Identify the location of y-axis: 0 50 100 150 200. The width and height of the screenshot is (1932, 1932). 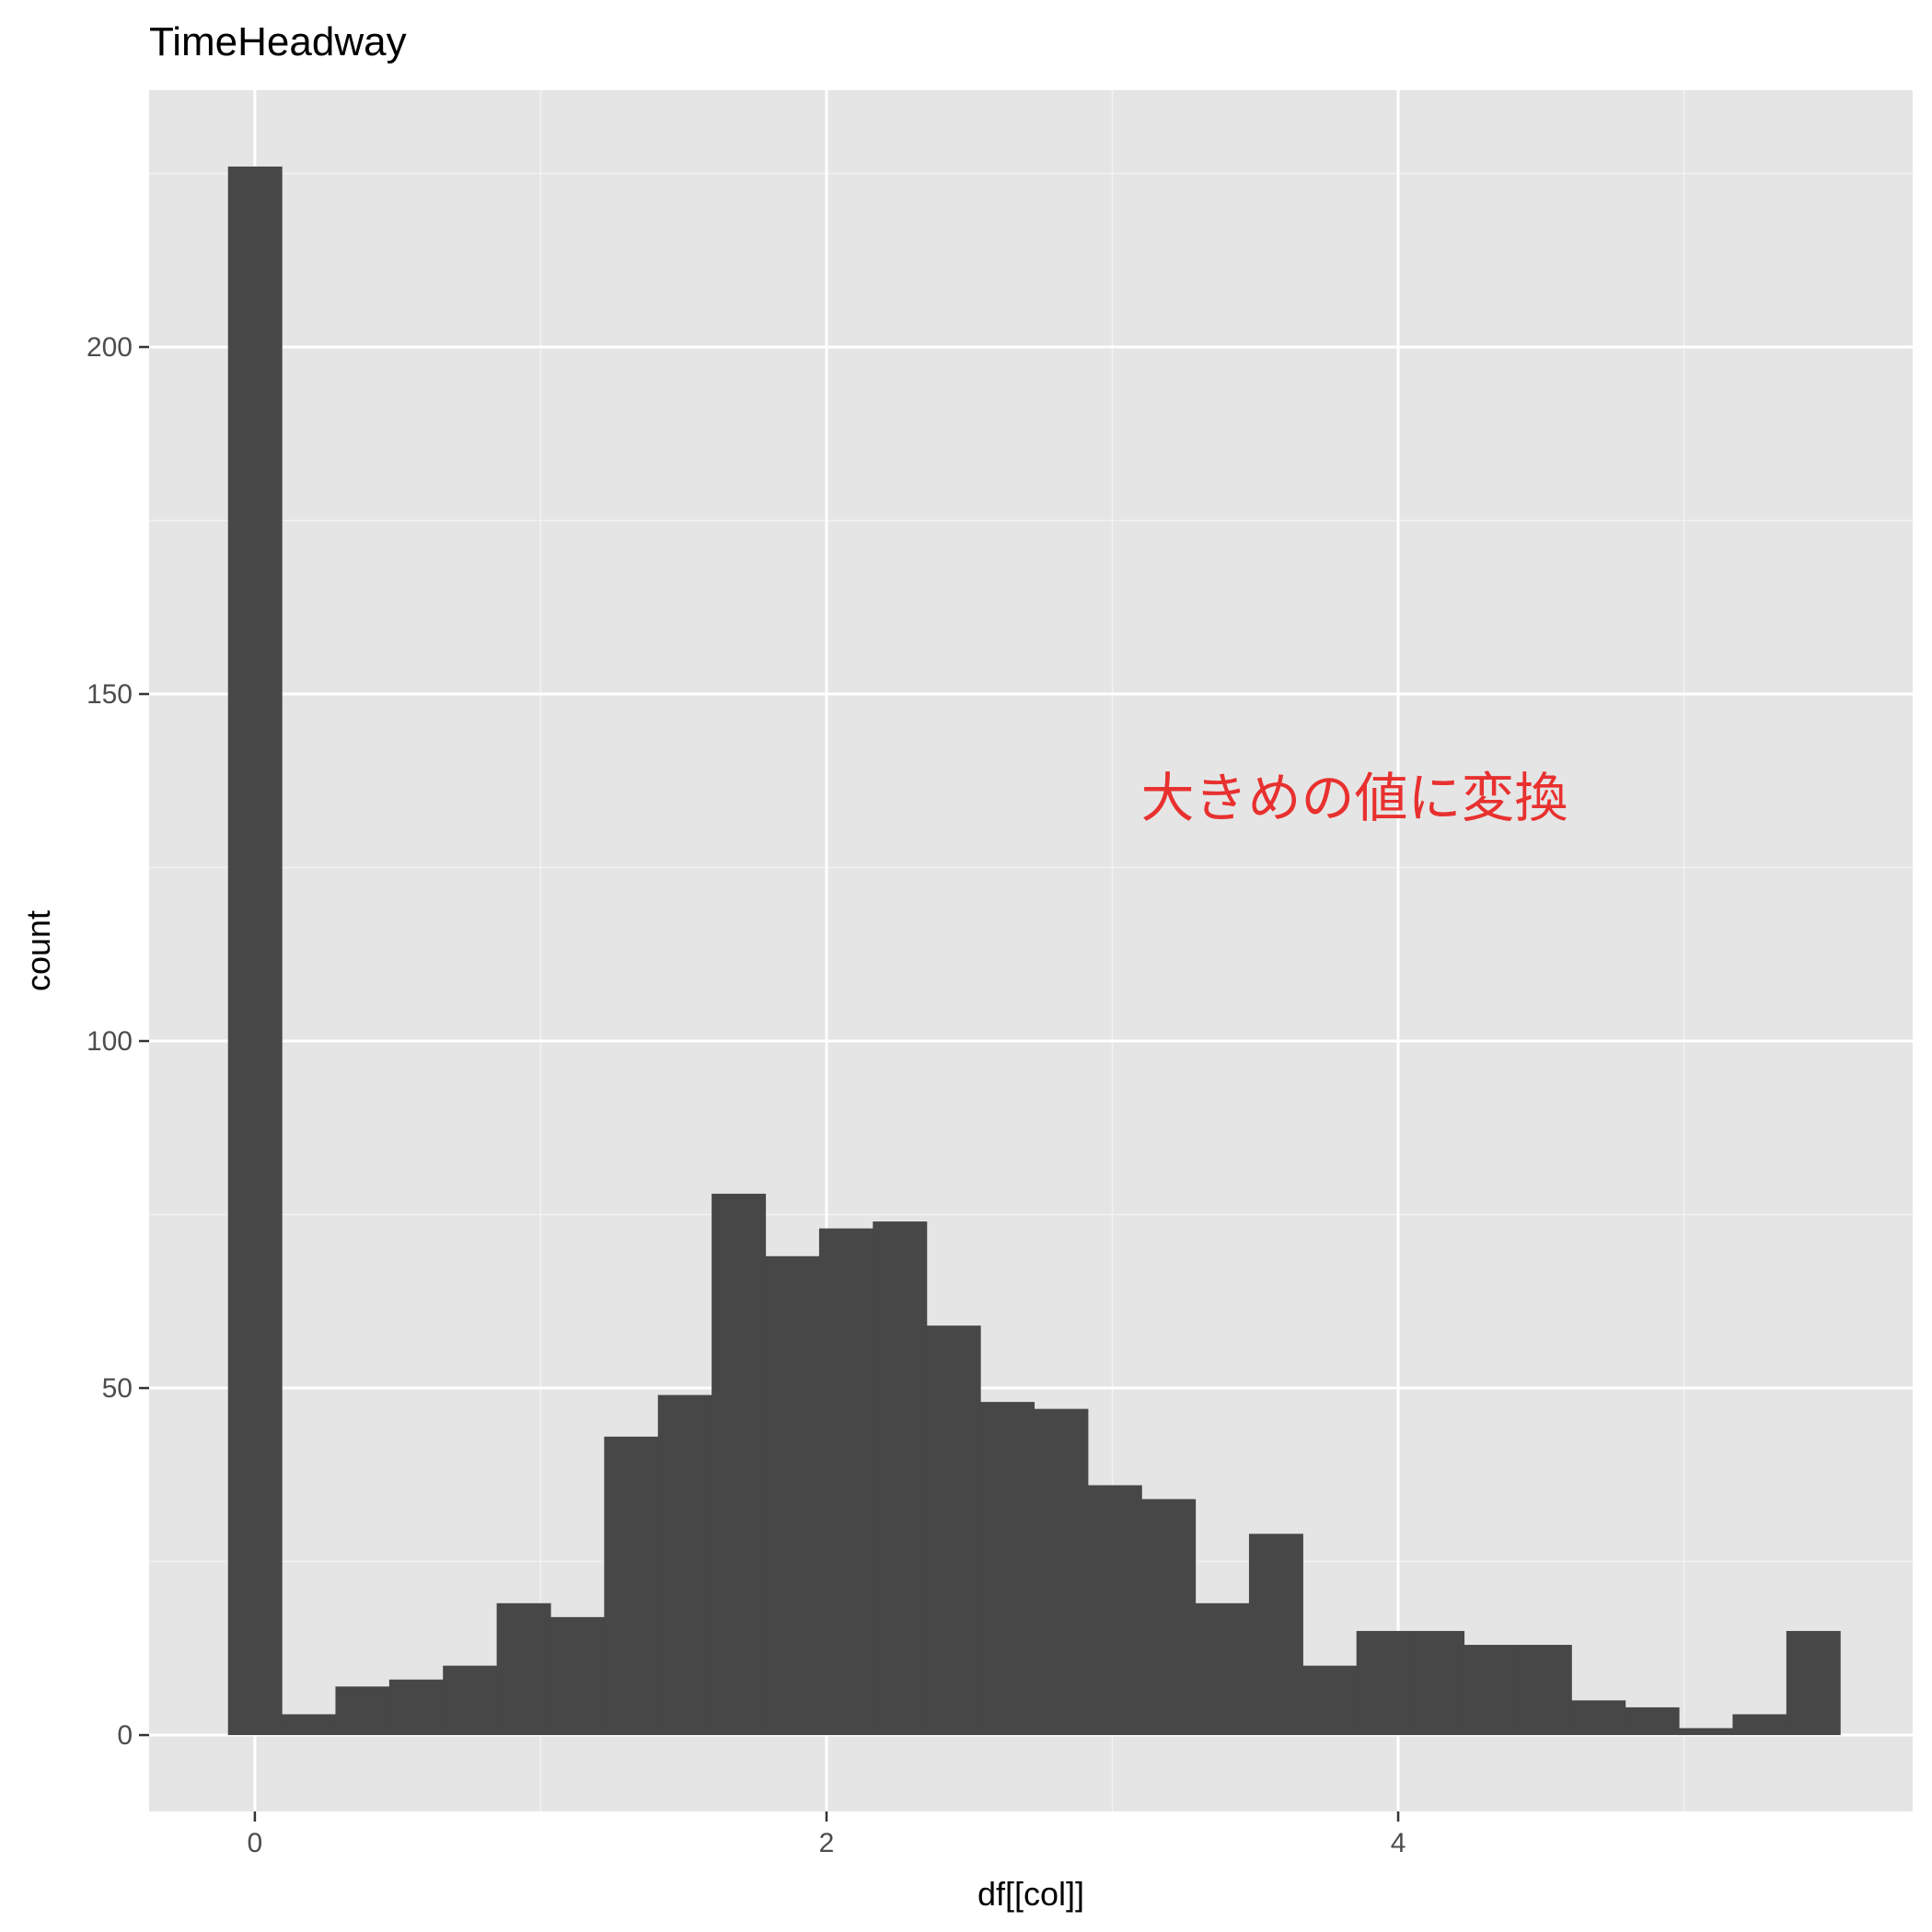
(118, 1041).